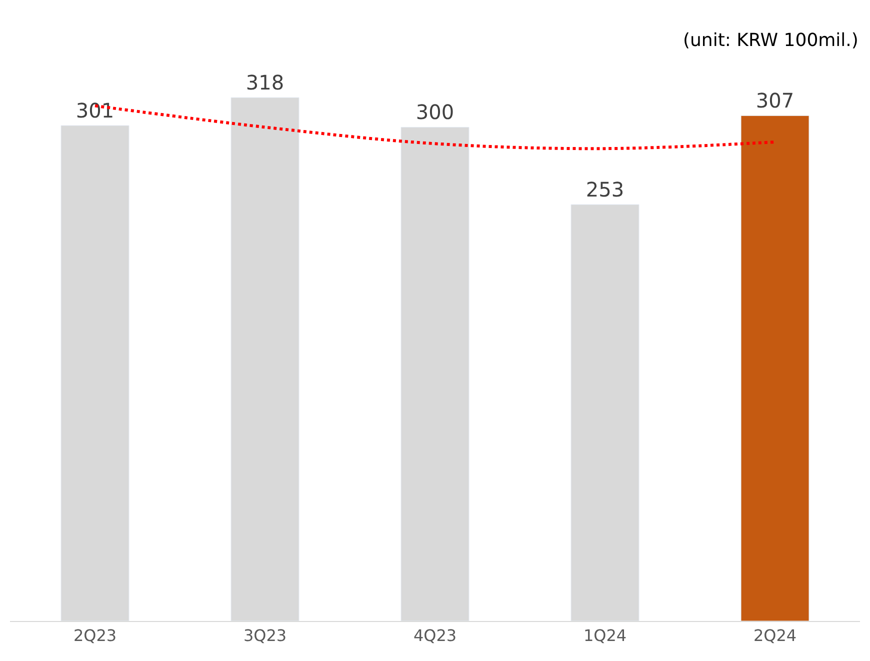 Image resolution: width=870 pixels, height=661 pixels. What do you see at coordinates (605, 636) in the screenshot?
I see `x-tick-label: 1Q24` at bounding box center [605, 636].